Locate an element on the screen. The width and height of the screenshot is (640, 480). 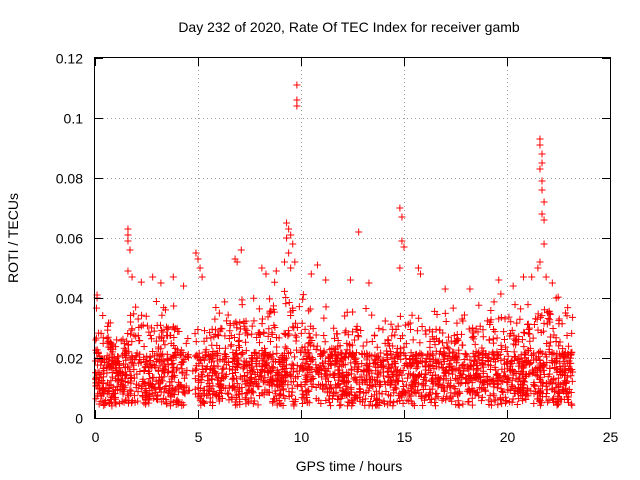
y-tick-label: 0.1 is located at coordinates (74, 119).